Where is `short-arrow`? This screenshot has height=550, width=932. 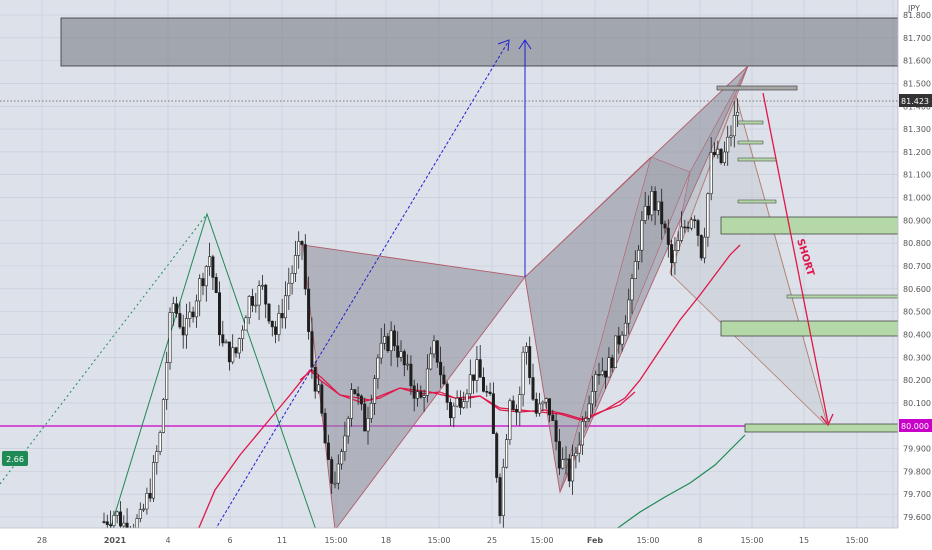 short-arrow is located at coordinates (795, 258).